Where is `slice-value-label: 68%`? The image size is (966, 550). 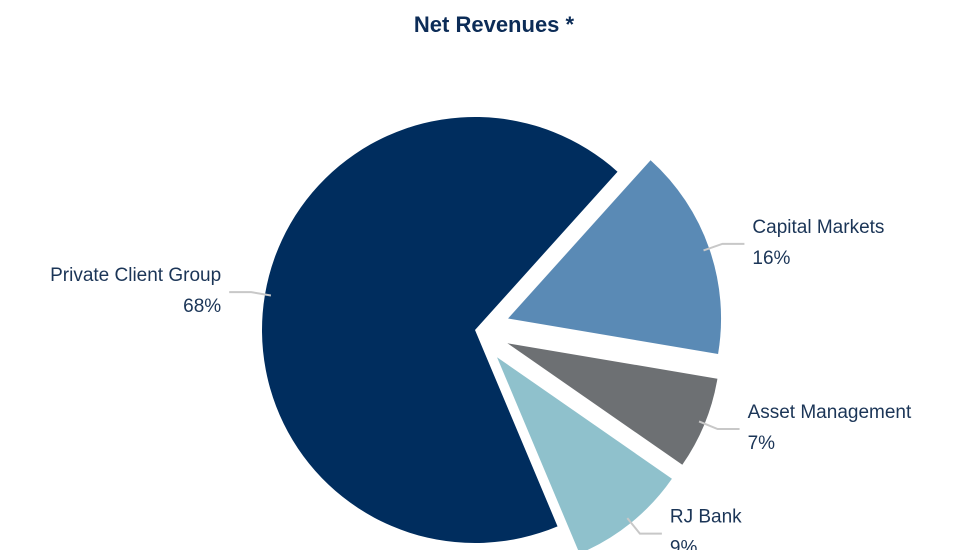
slice-value-label: 68% is located at coordinates (202, 306).